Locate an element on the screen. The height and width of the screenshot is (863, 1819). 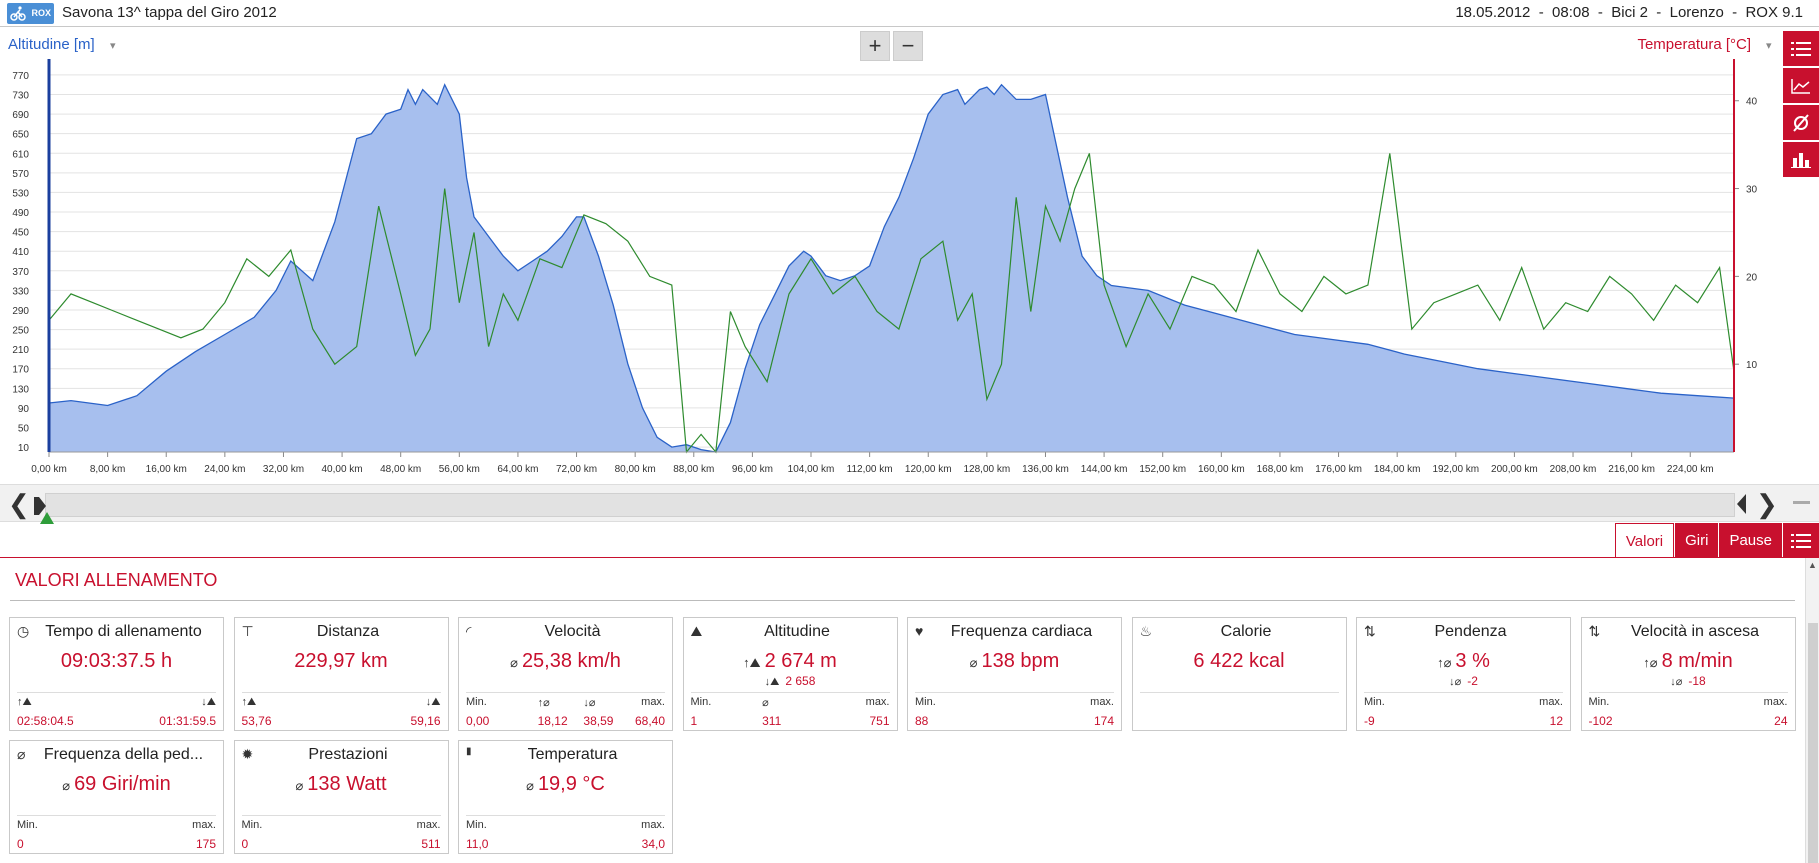
scroll-up-icon: ▲ is located at coordinates (1812, 565).